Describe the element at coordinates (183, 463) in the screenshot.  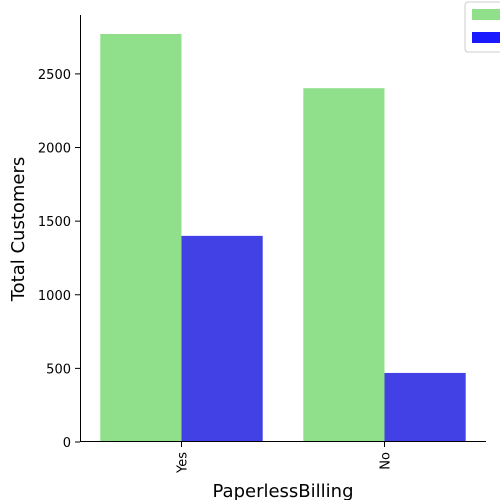
I see `x-tick-label: Yes` at that location.